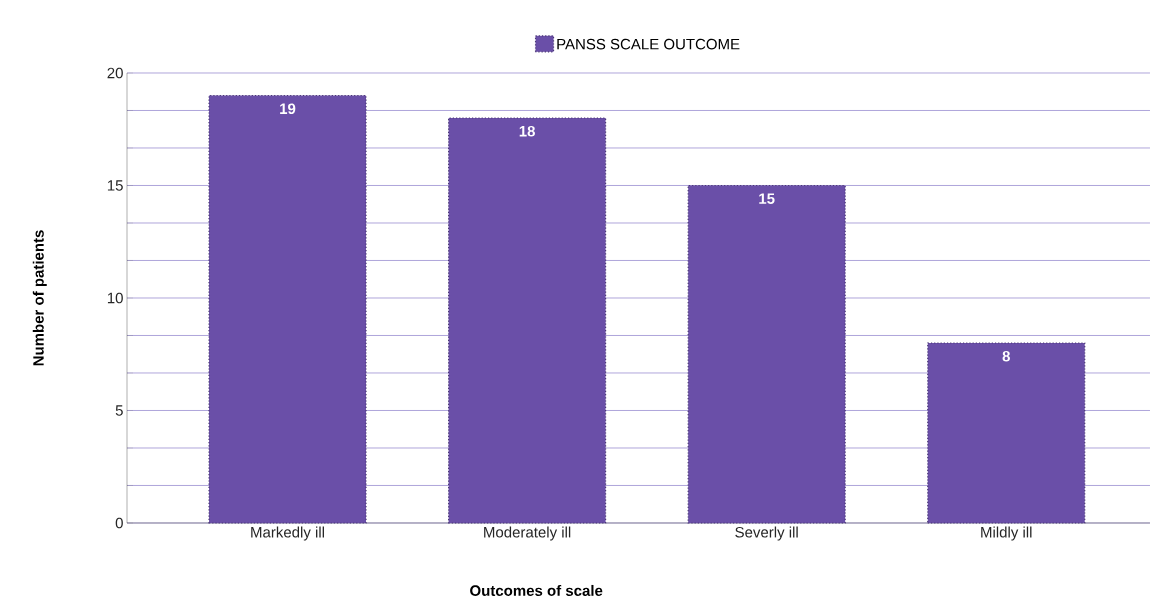 The width and height of the screenshot is (1160, 615). What do you see at coordinates (648, 44) in the screenshot?
I see `legend-label: PANSS SCALE OUTCOME` at bounding box center [648, 44].